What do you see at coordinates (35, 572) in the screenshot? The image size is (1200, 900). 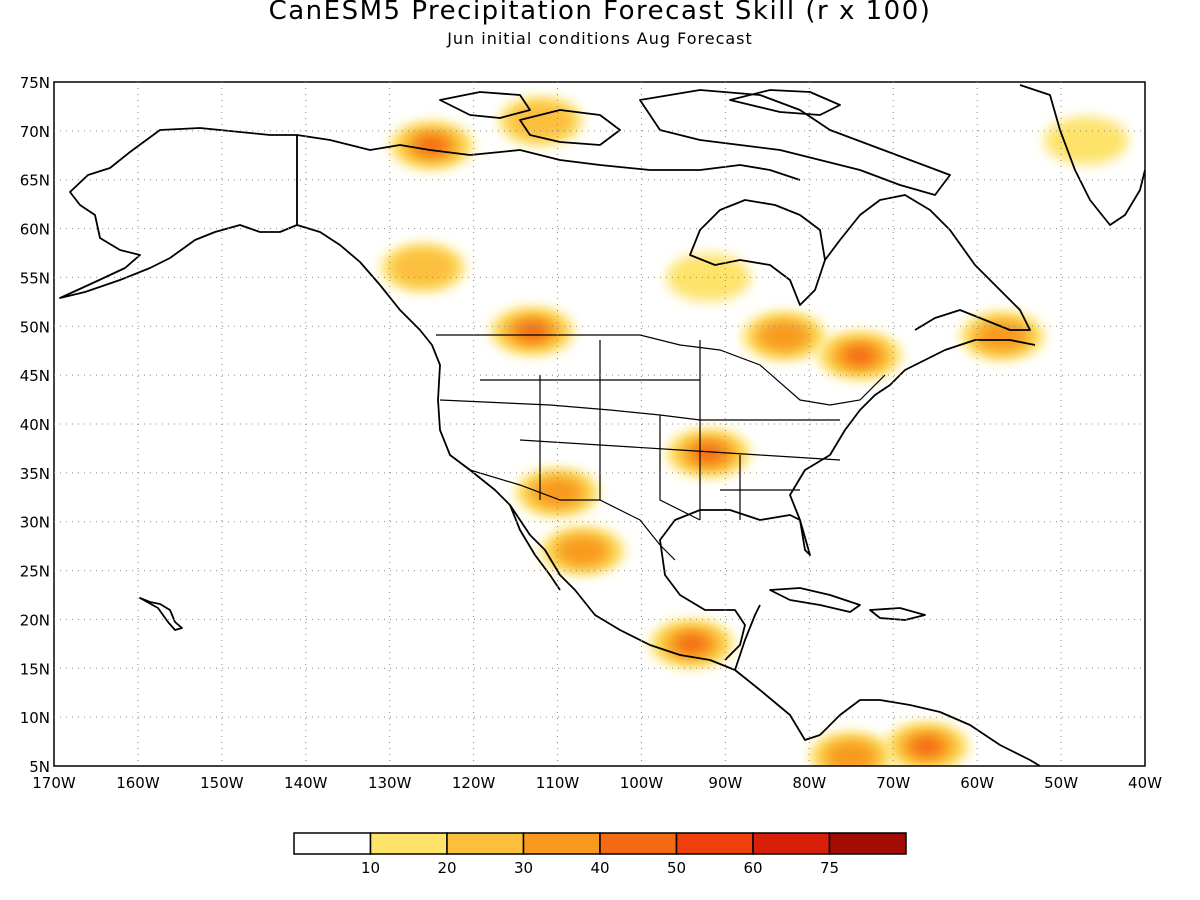 I see `lat-tick-label: 25N` at bounding box center [35, 572].